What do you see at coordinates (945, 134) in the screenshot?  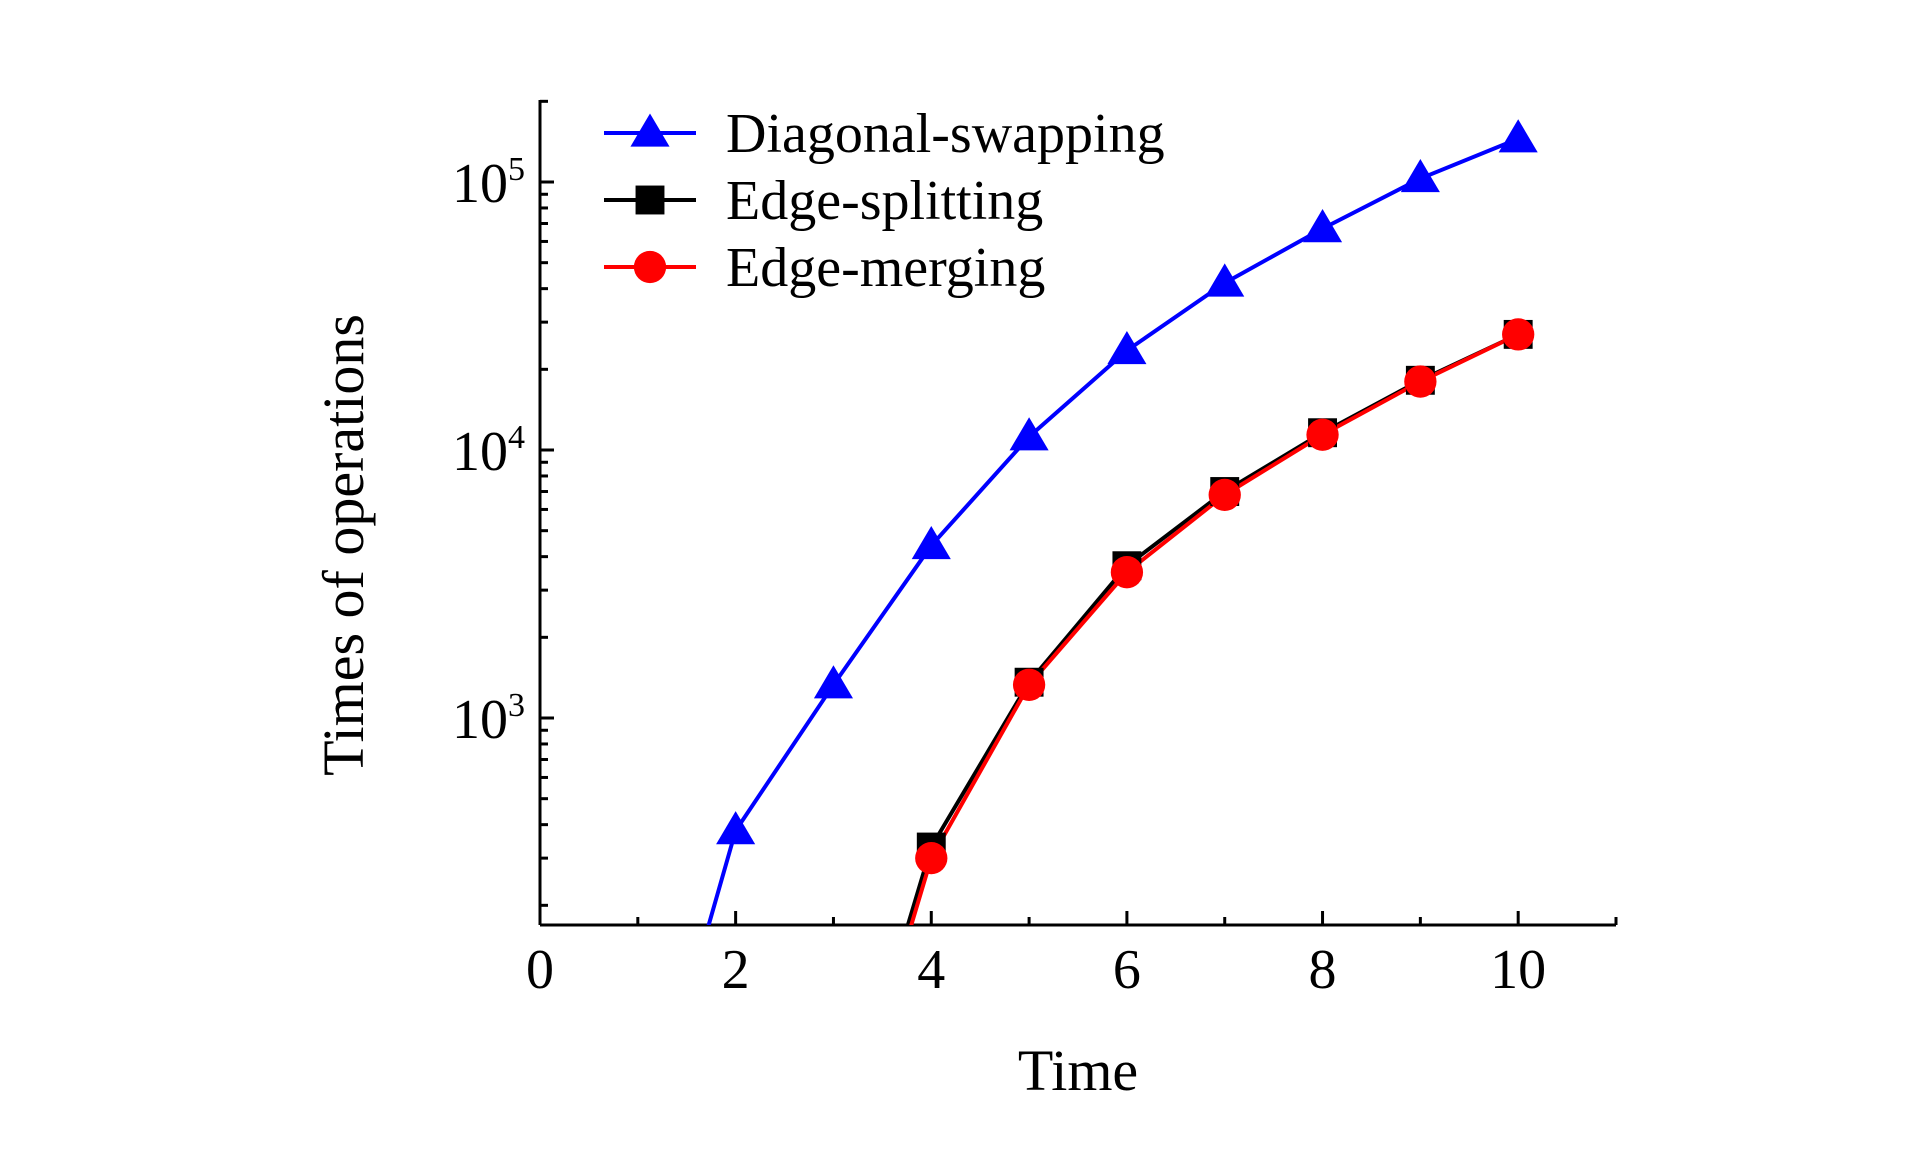 I see `legend-label: Diagonal-swapping` at bounding box center [945, 134].